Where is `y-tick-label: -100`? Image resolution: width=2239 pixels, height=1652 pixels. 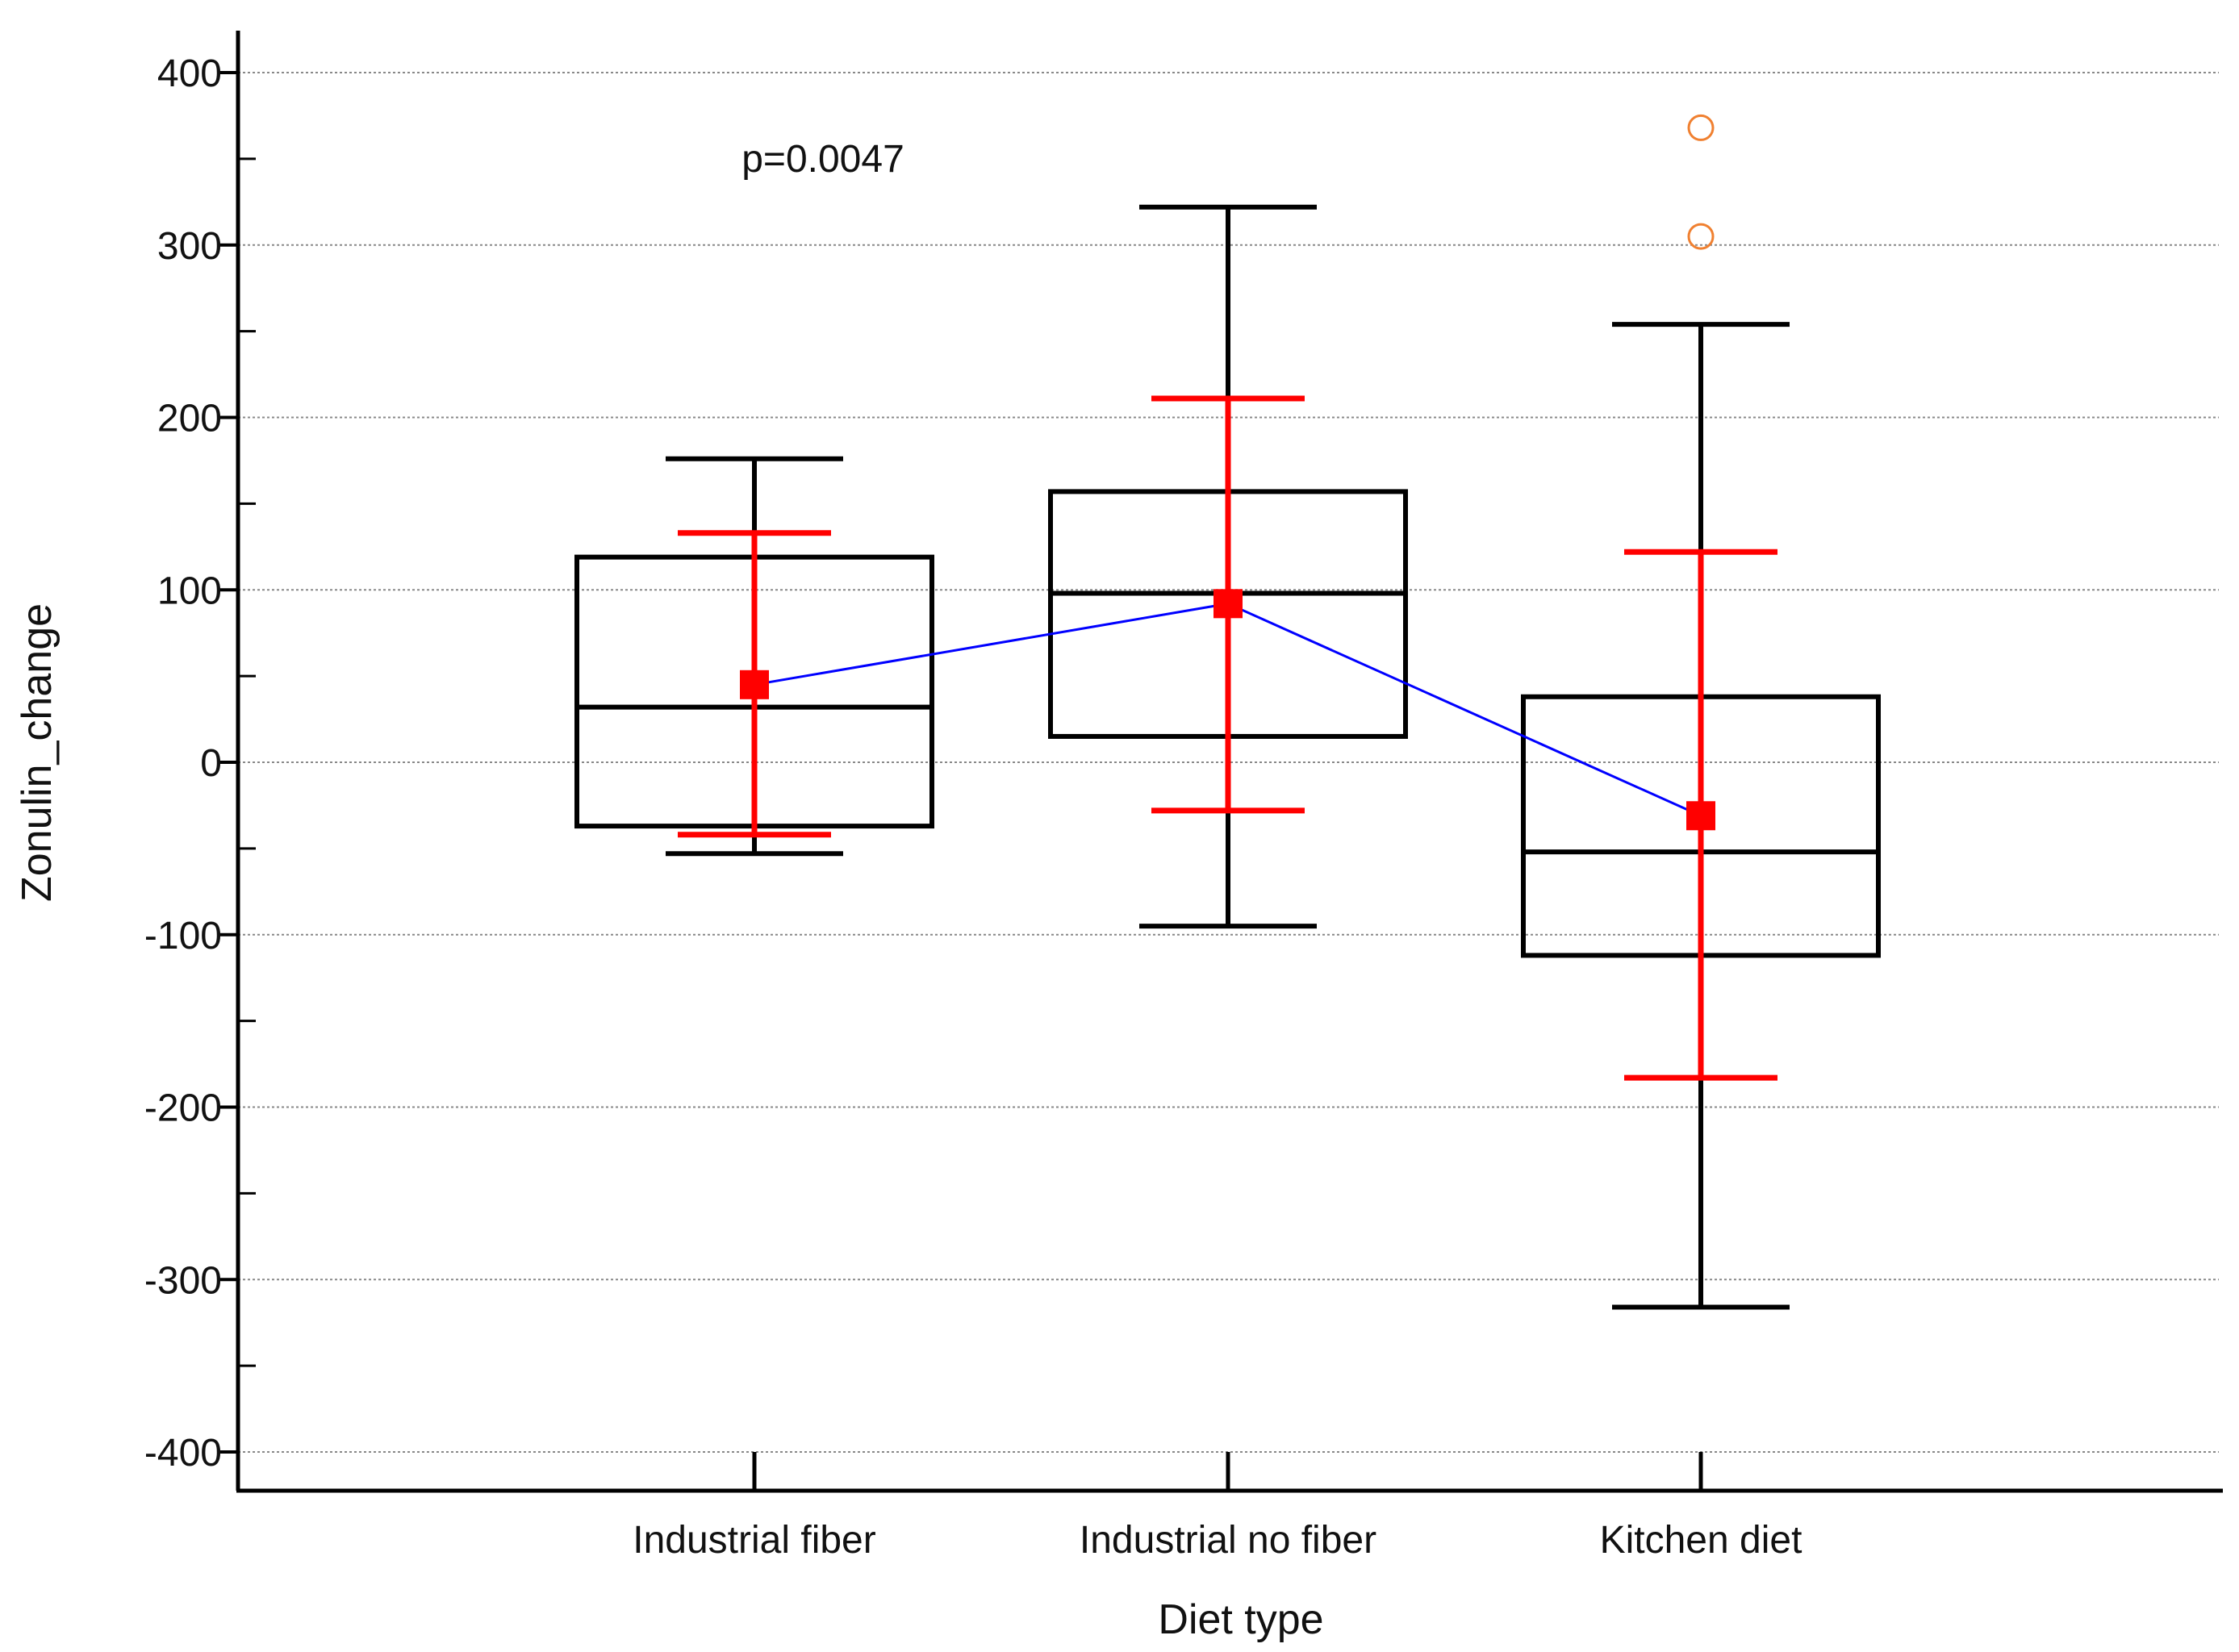
y-tick-label: -100 is located at coordinates (183, 936).